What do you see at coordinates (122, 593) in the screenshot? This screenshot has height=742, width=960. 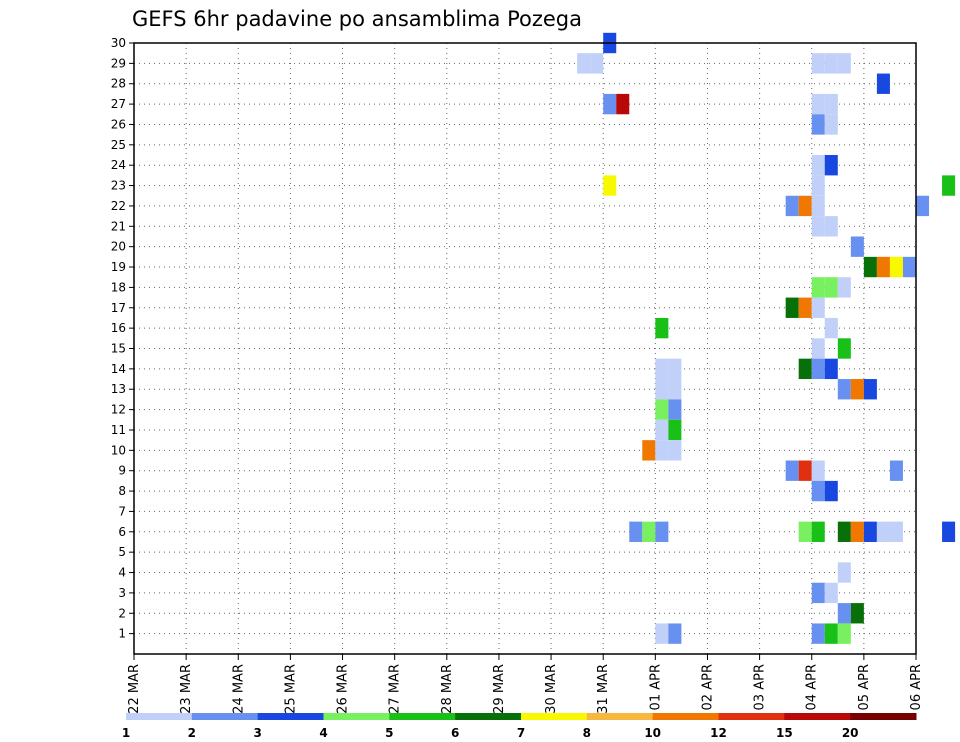 I see `y-tick-label: 3` at bounding box center [122, 593].